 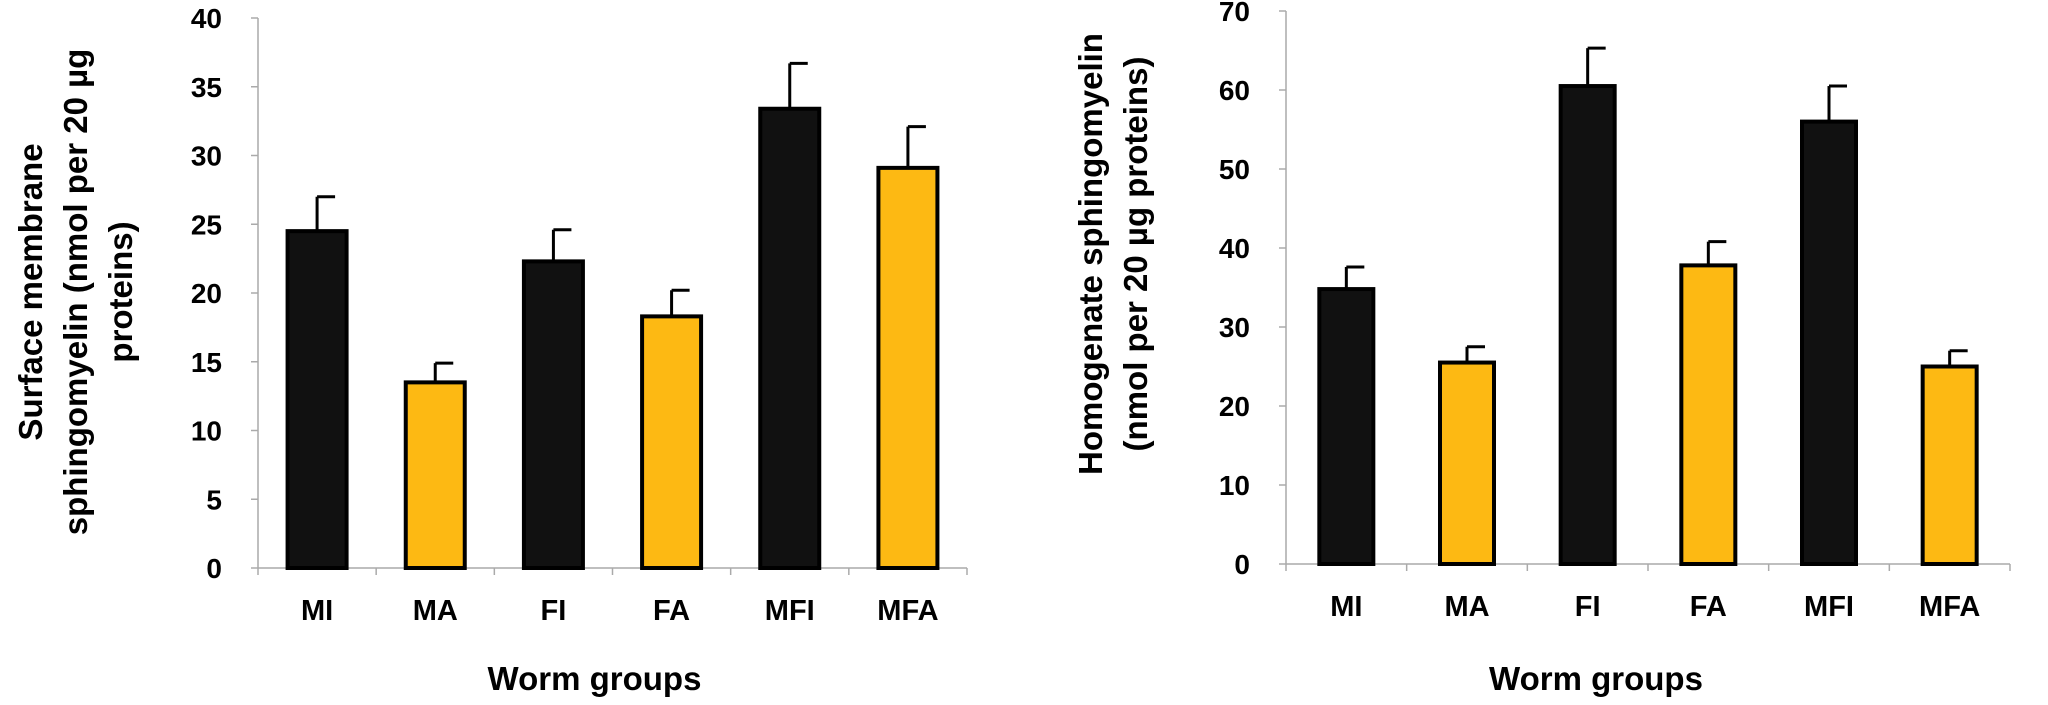 What do you see at coordinates (206, 87) in the screenshot?
I see `y-tick-label: 35` at bounding box center [206, 87].